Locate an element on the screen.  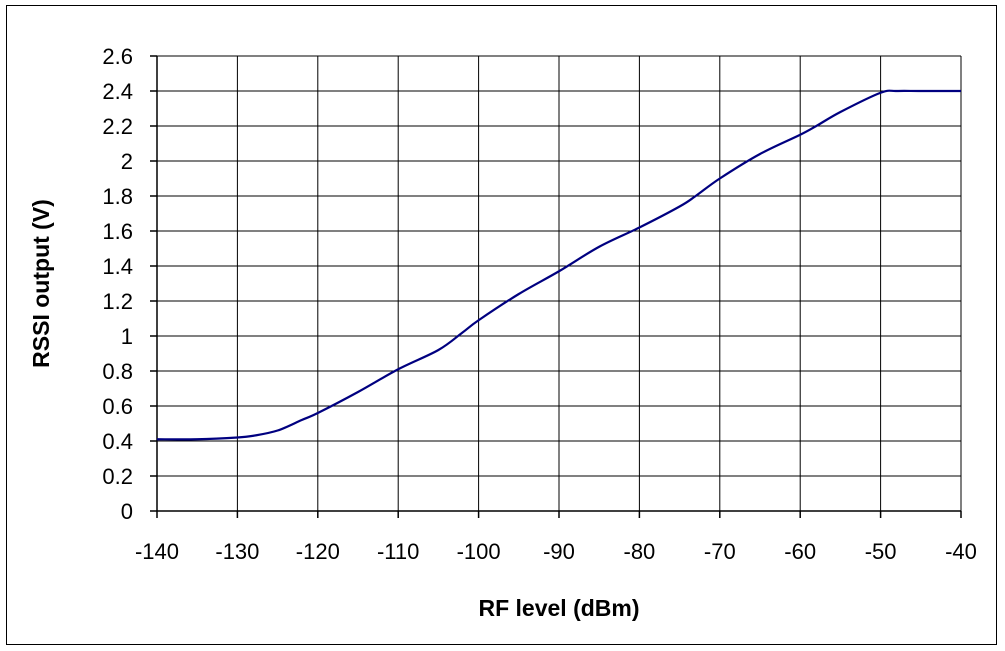
x-tick-label: -110 is located at coordinates (398, 551).